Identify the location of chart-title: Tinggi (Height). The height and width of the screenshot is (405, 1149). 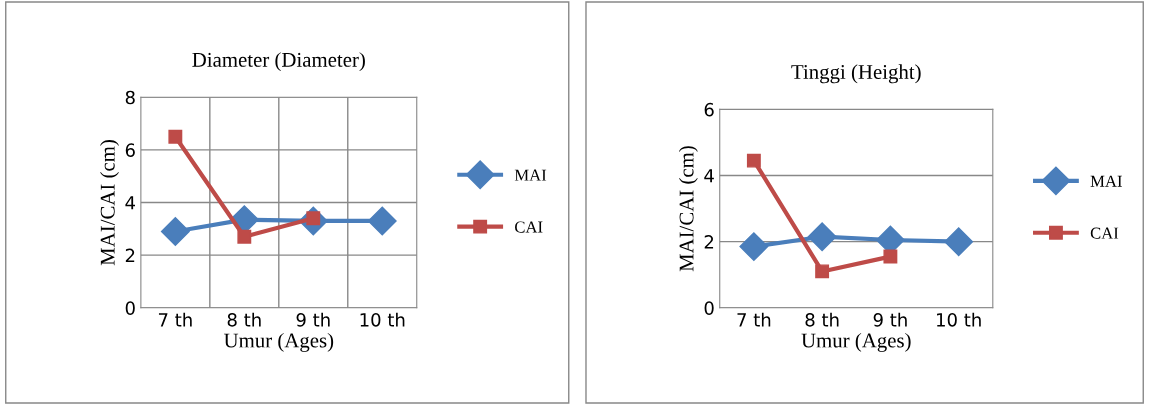
(856, 74).